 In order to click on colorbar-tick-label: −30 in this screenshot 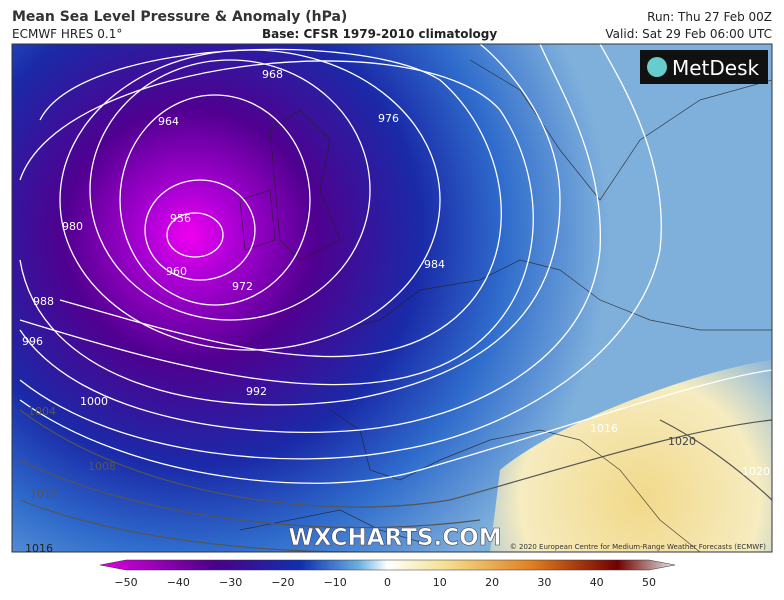, I will do `click(230, 582)`.